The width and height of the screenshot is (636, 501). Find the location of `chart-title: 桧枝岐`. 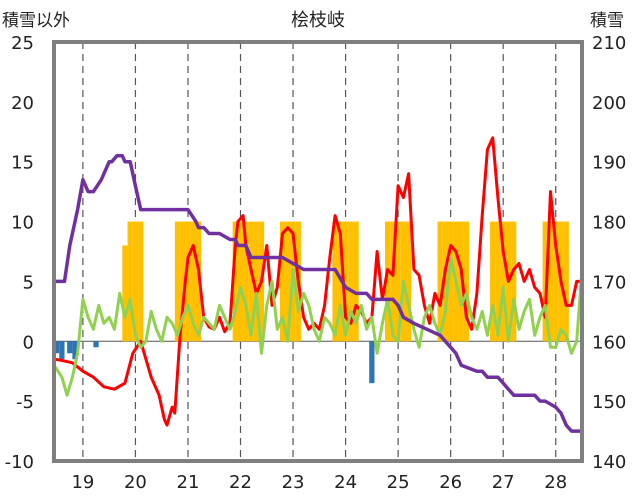

chart-title: 桧枝岐 is located at coordinates (318, 20).